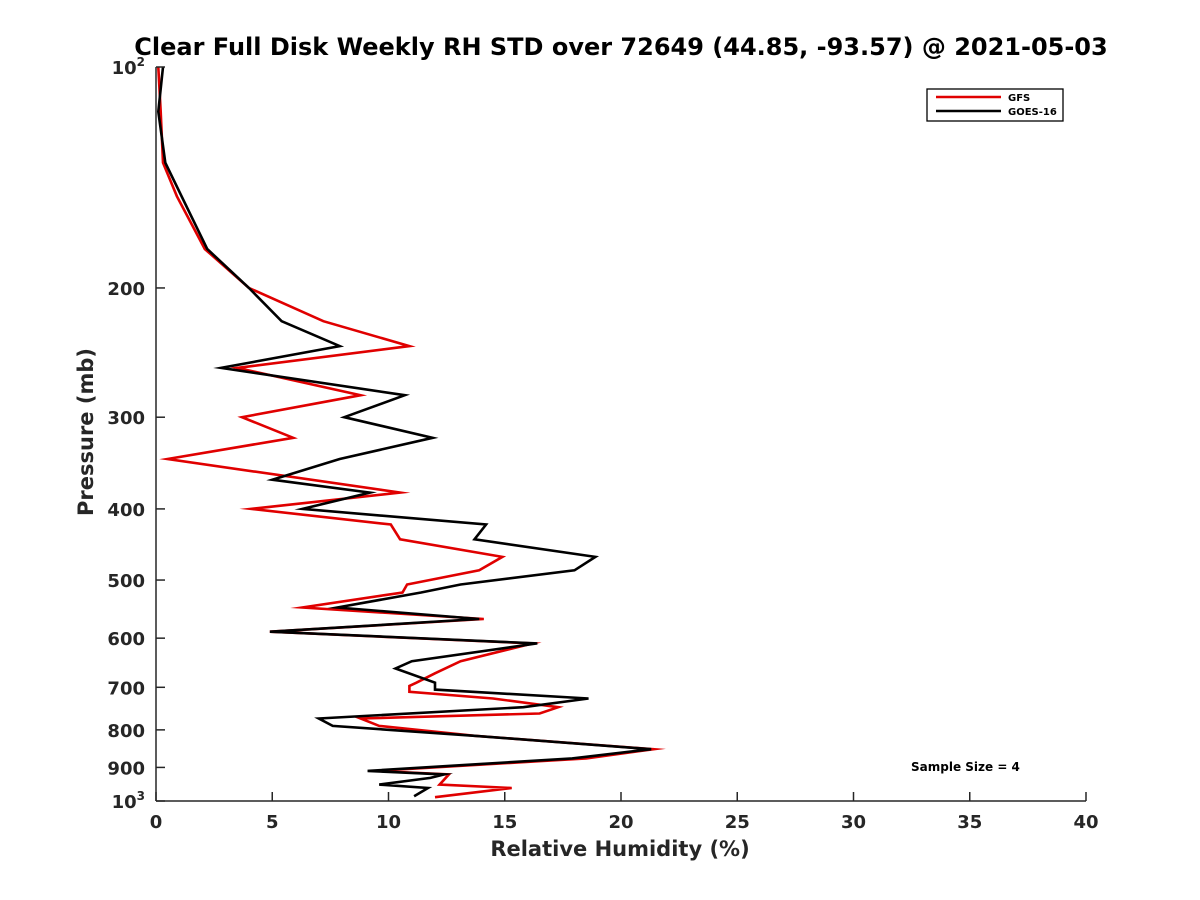  What do you see at coordinates (126, 688) in the screenshot?
I see `y-tick-label: 700` at bounding box center [126, 688].